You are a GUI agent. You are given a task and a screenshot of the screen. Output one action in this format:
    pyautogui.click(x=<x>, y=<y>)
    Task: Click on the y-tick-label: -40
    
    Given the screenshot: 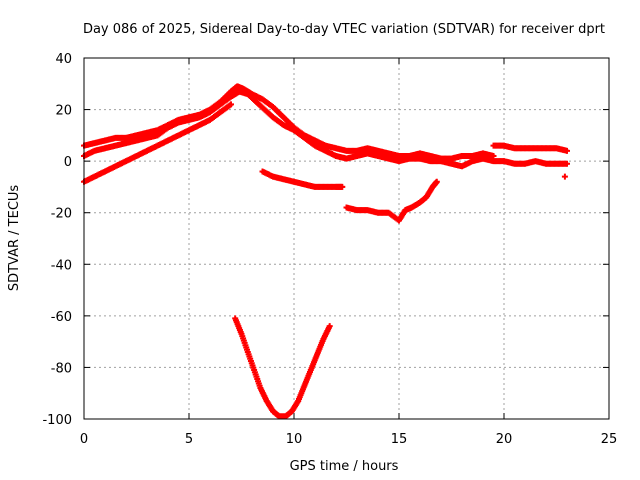 What is the action you would take?
    pyautogui.click(x=61, y=265)
    